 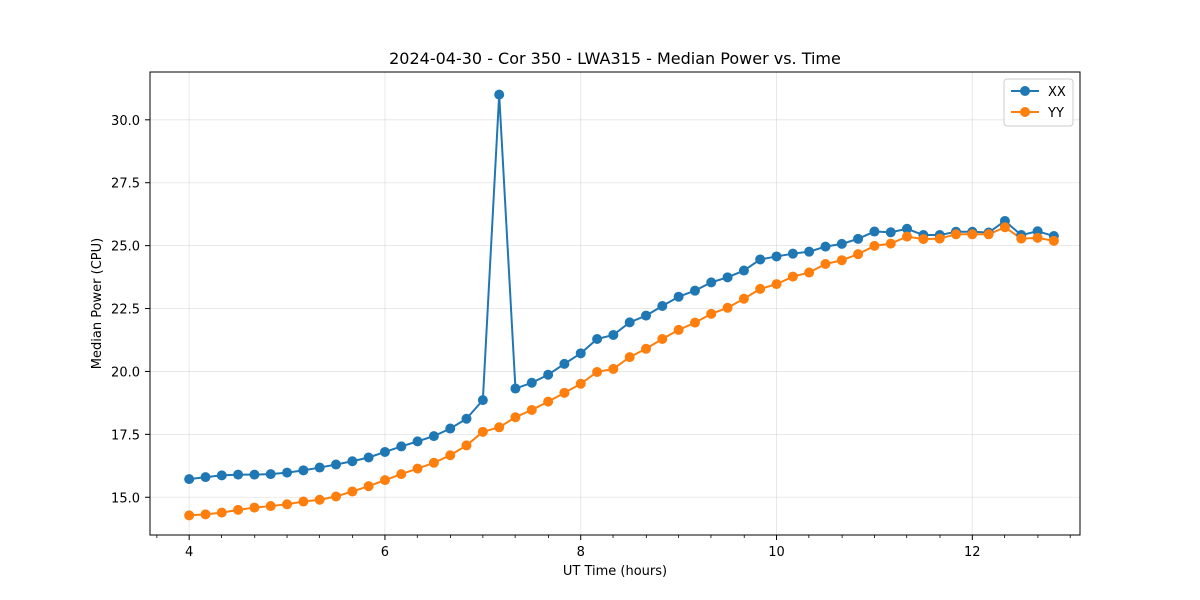 What do you see at coordinates (385, 552) in the screenshot?
I see `x-tick-label: 6` at bounding box center [385, 552].